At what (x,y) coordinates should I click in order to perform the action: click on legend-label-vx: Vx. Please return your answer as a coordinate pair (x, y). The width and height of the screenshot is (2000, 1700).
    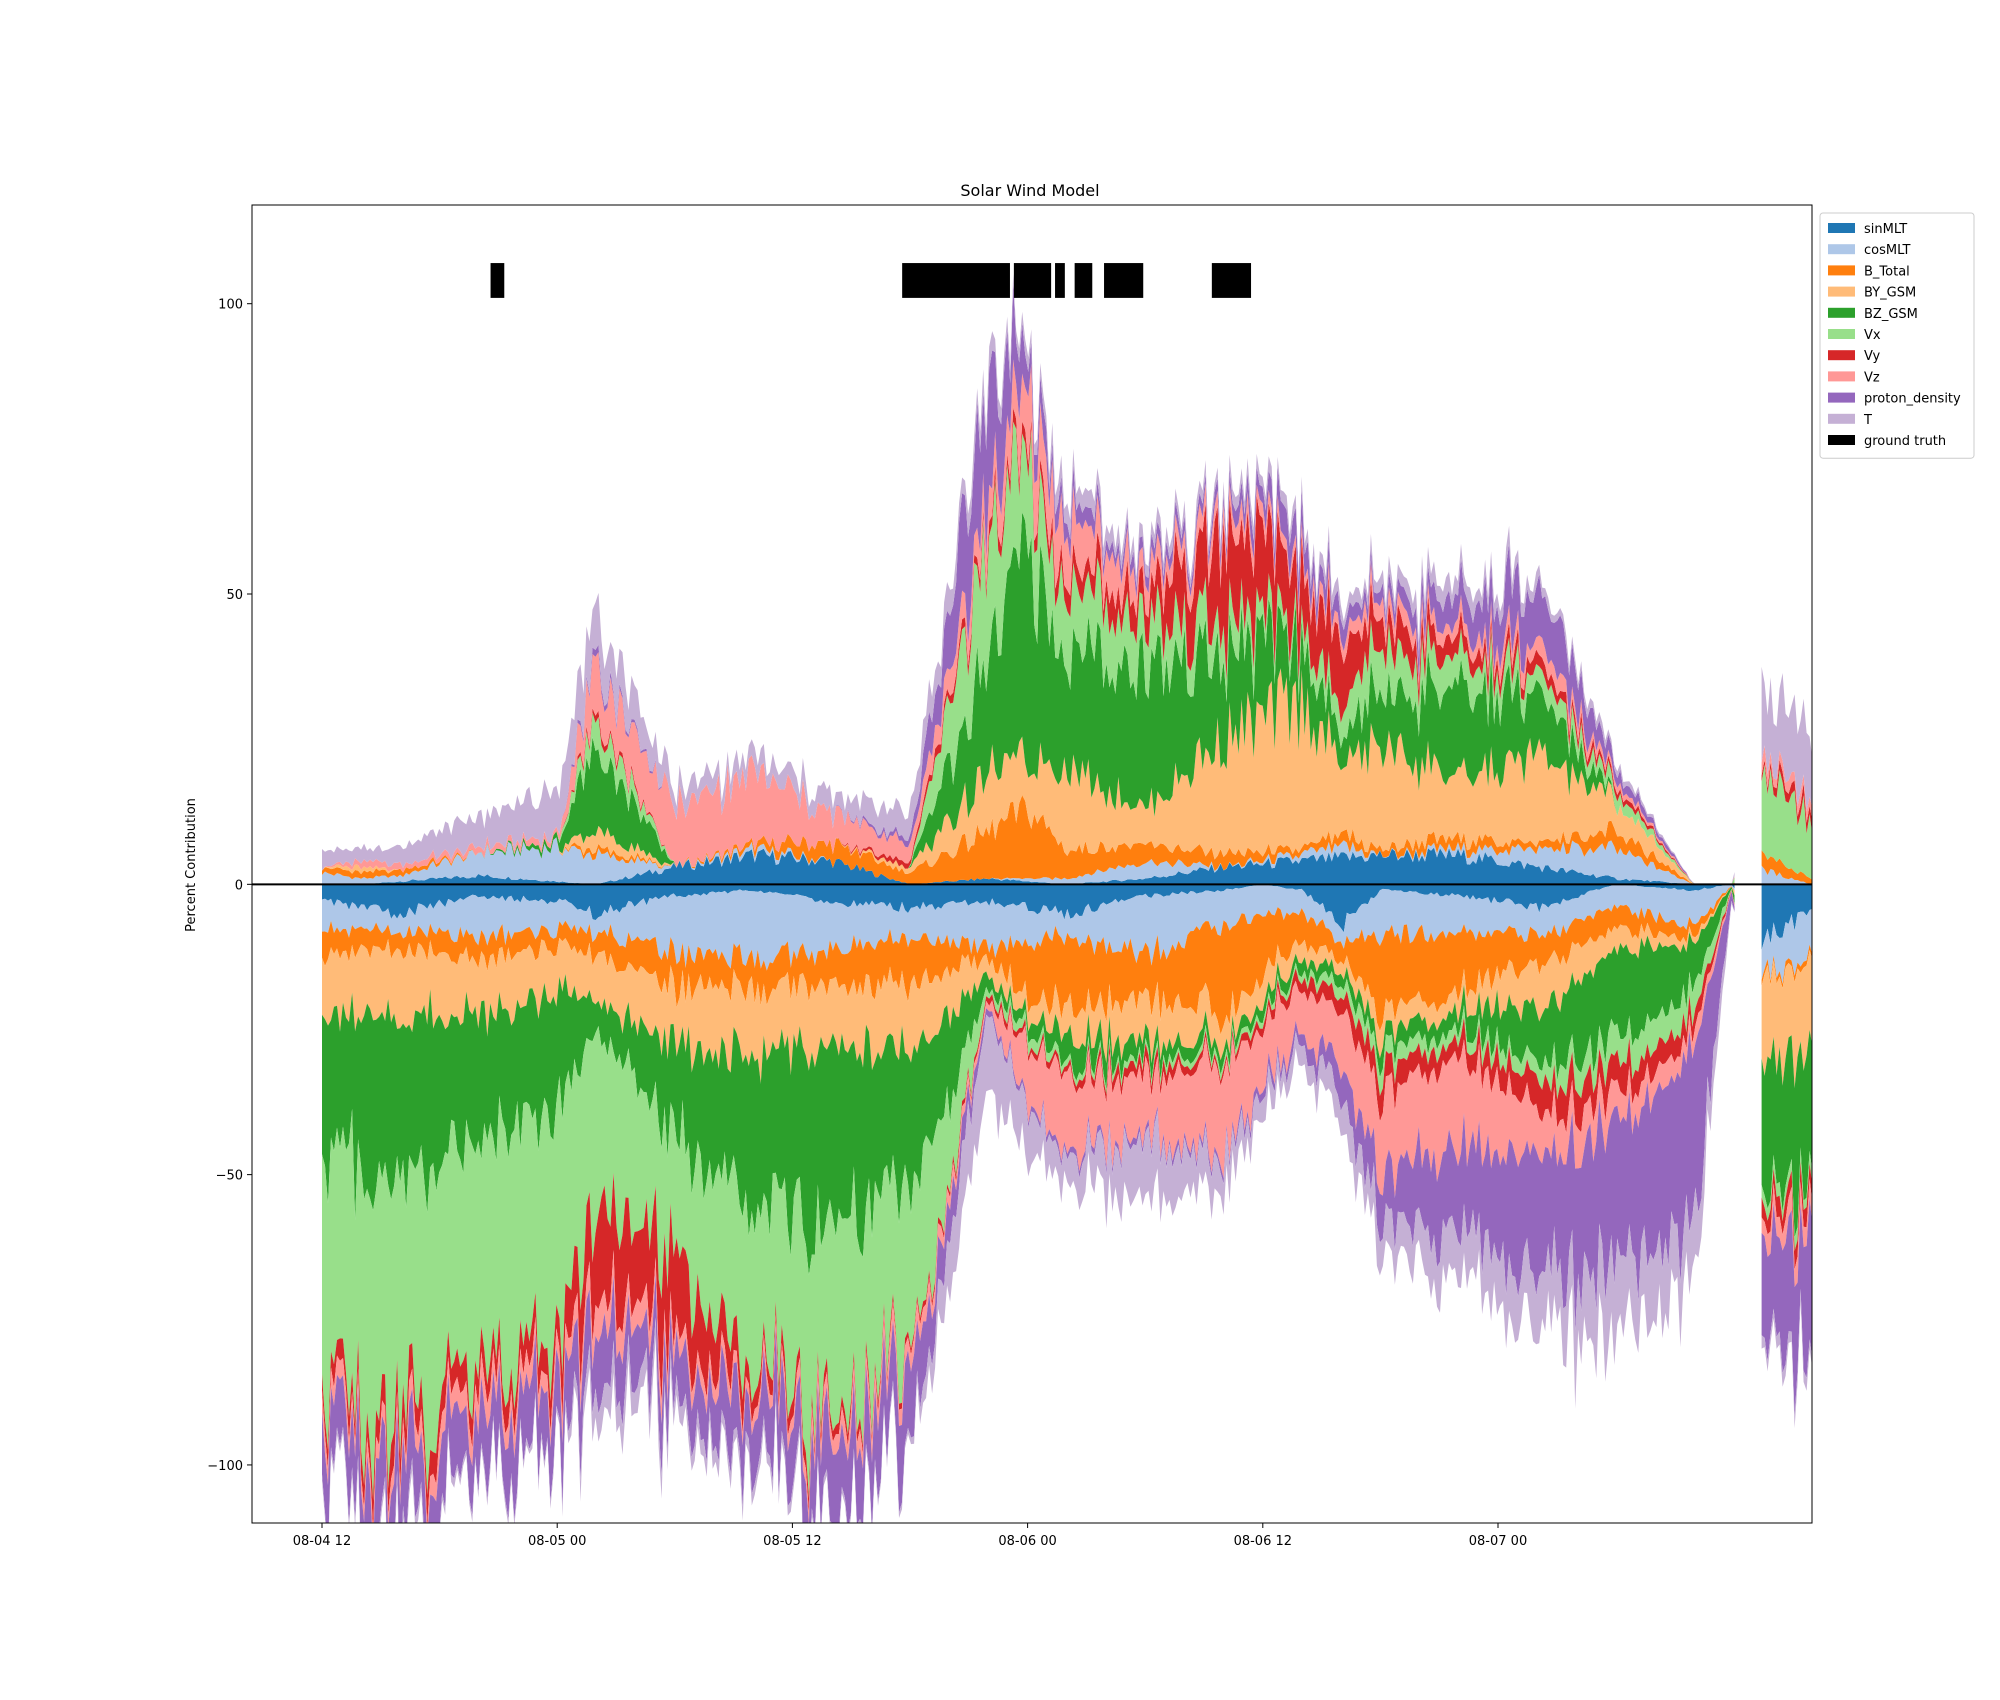
    Looking at the image, I should click on (1872, 335).